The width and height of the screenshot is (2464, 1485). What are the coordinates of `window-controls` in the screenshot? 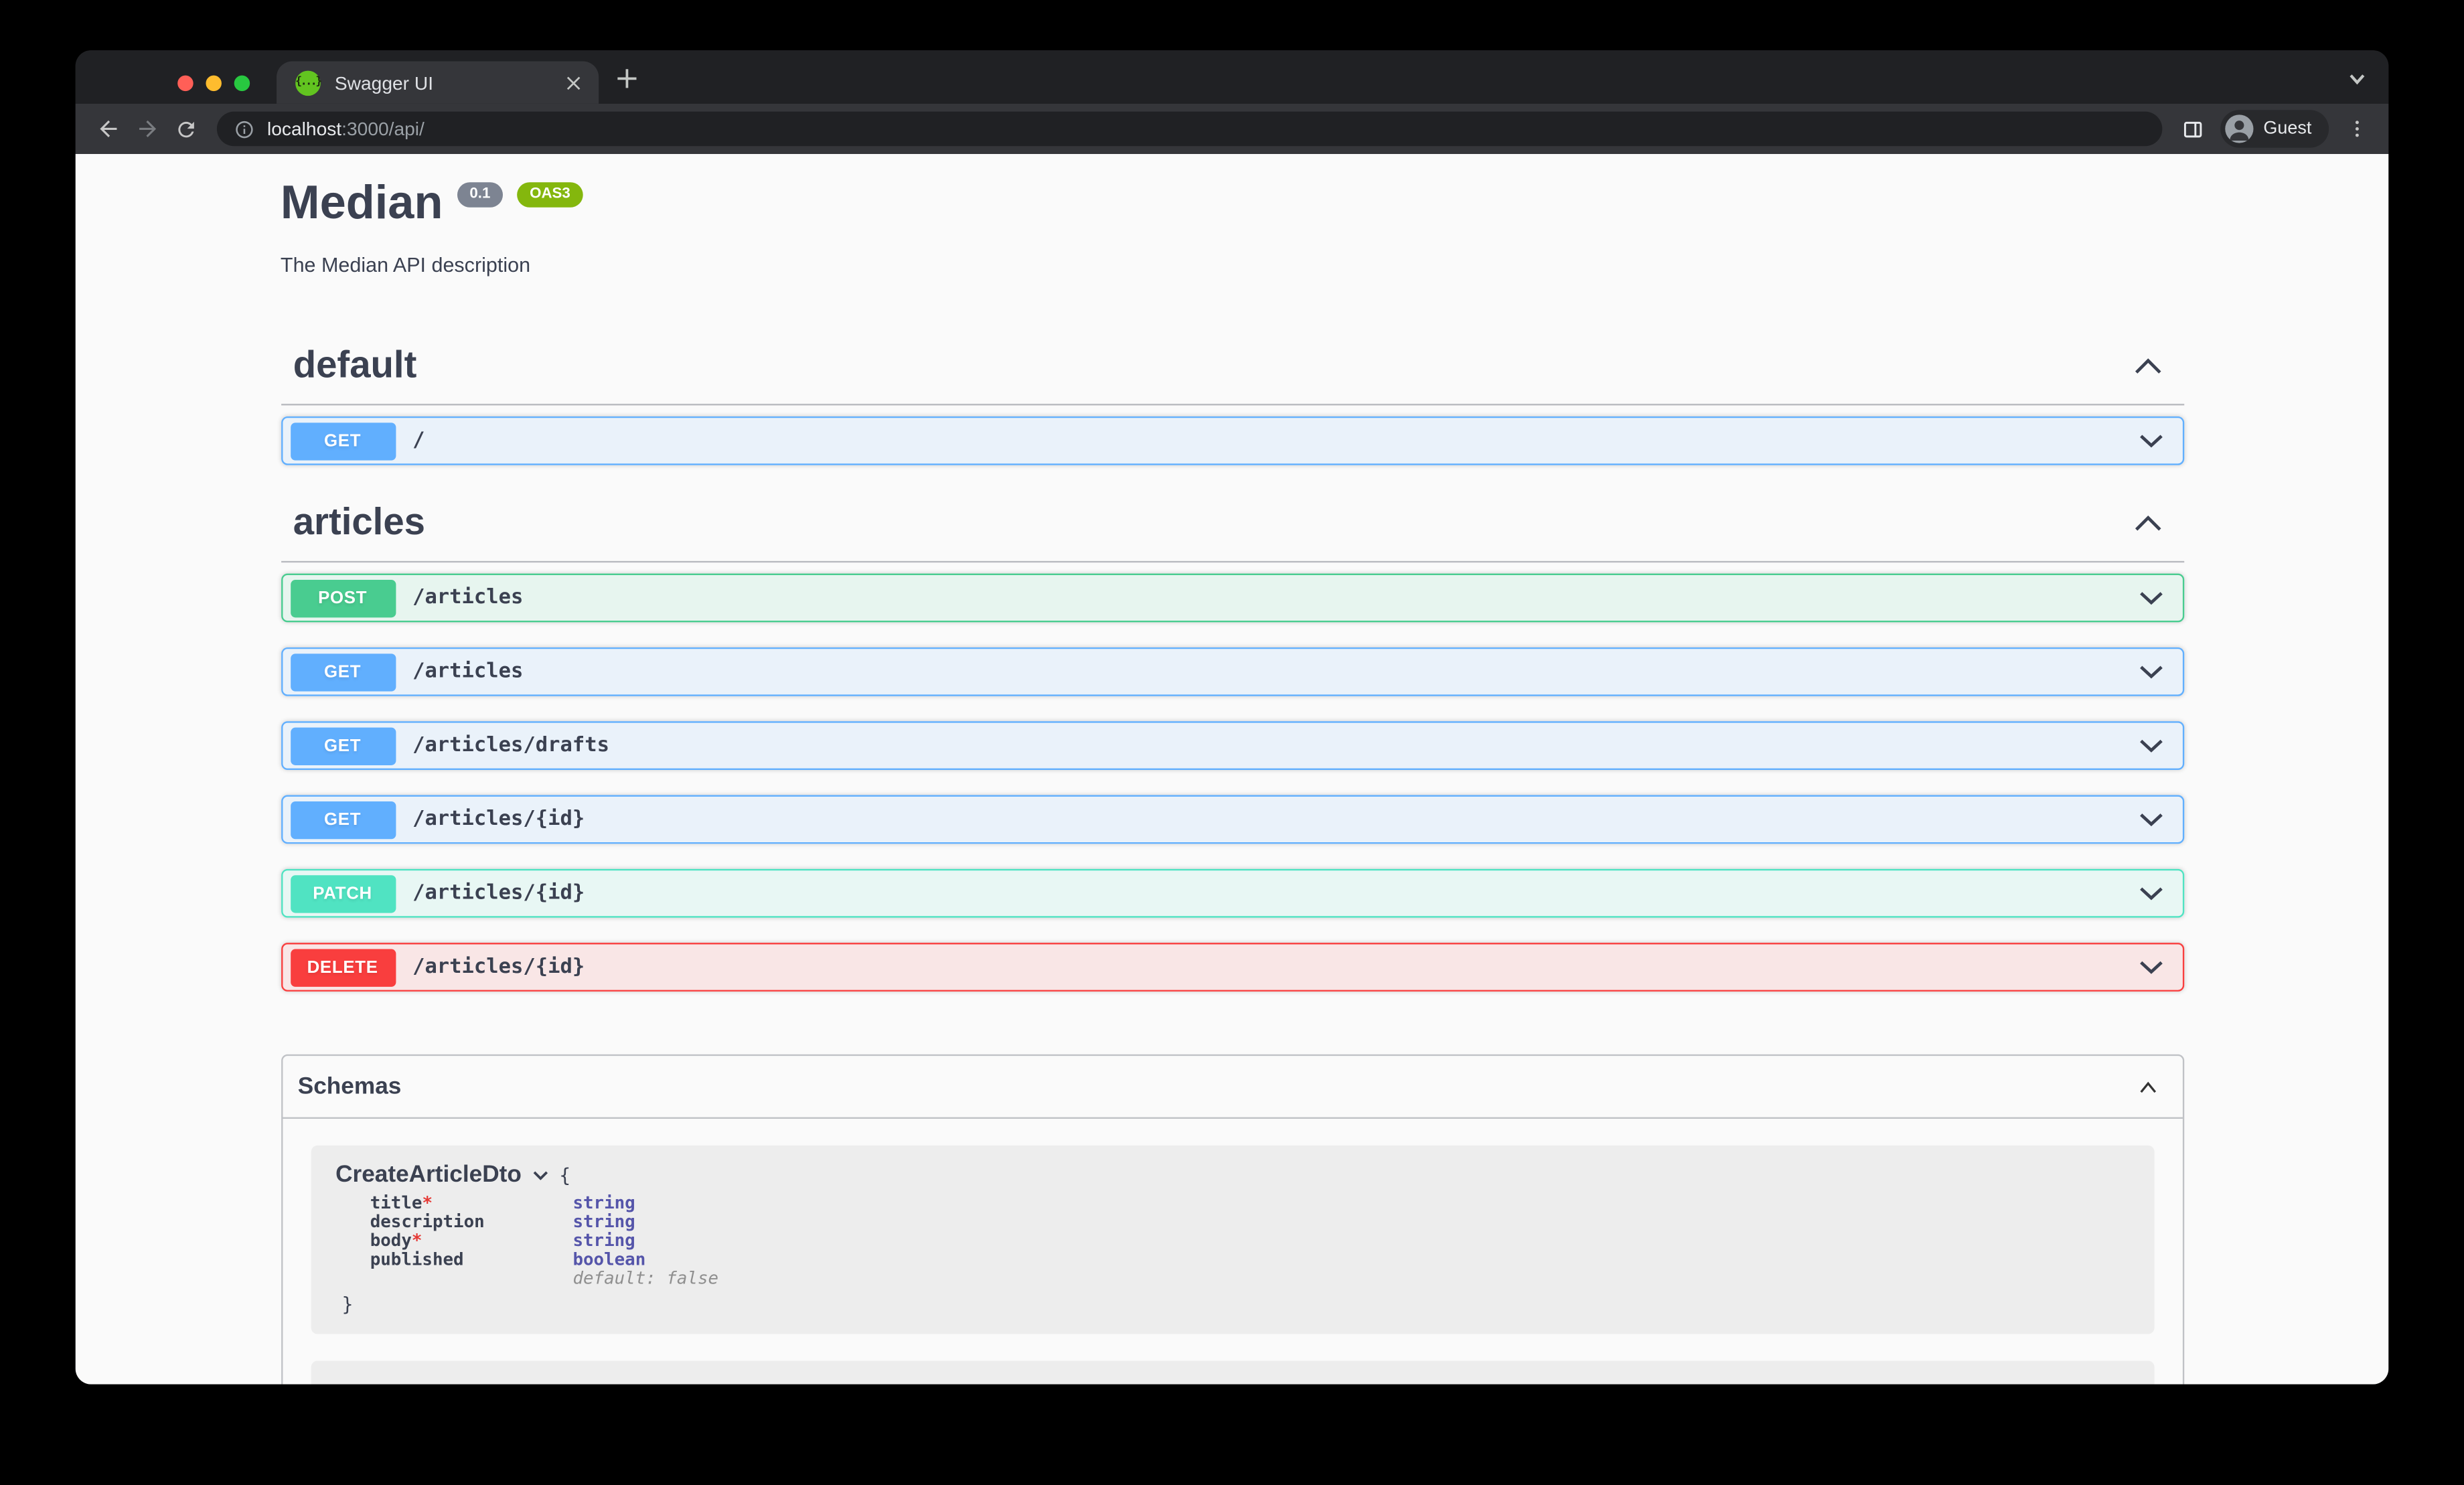 It's located at (213, 83).